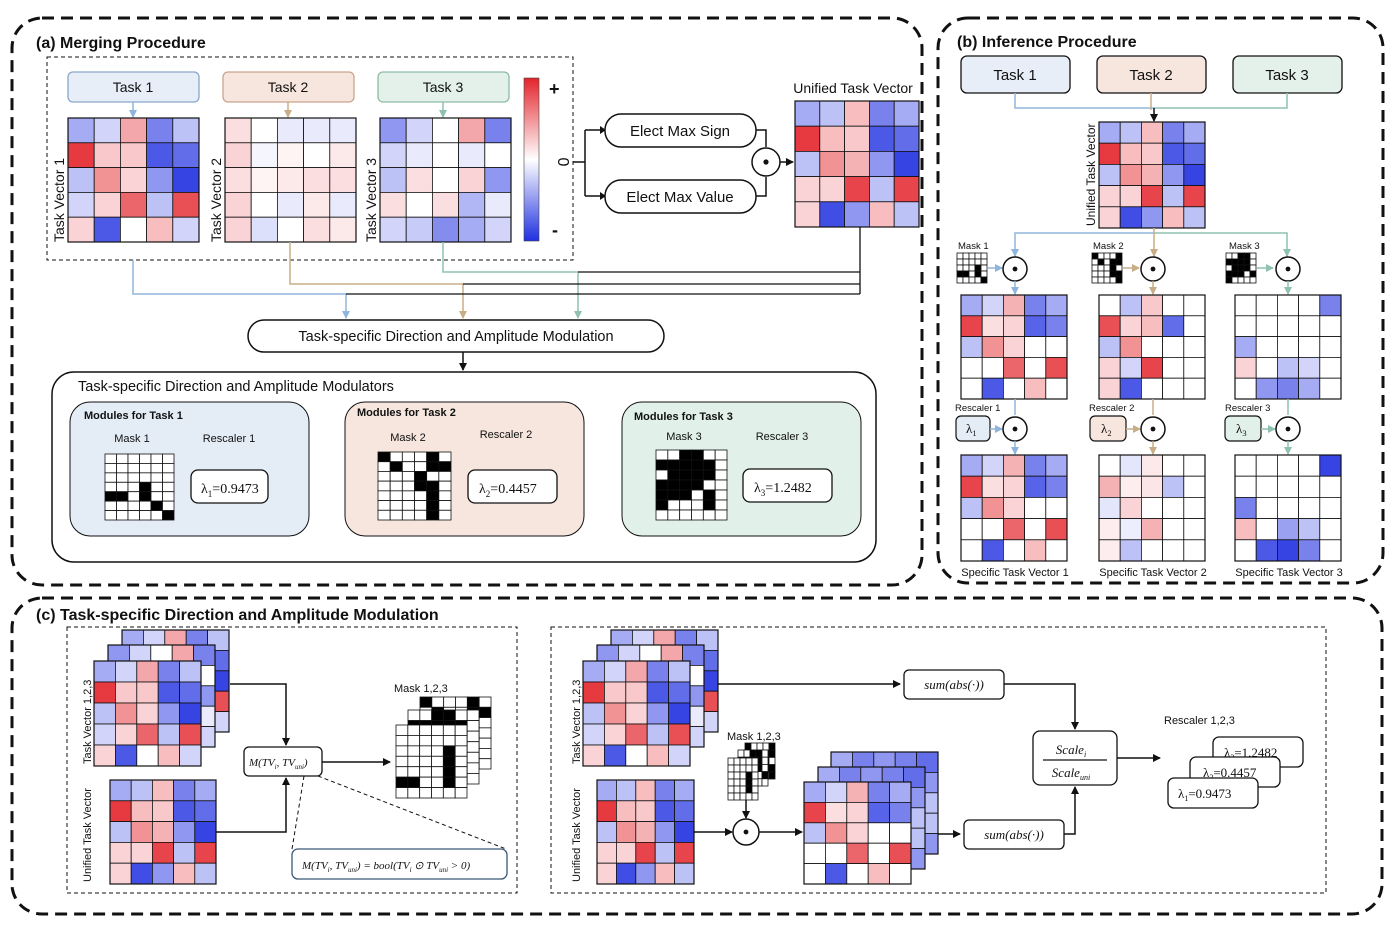 The width and height of the screenshot is (1398, 928). Describe the element at coordinates (355, 283) in the screenshot. I see `unified-colored-lines` at that location.